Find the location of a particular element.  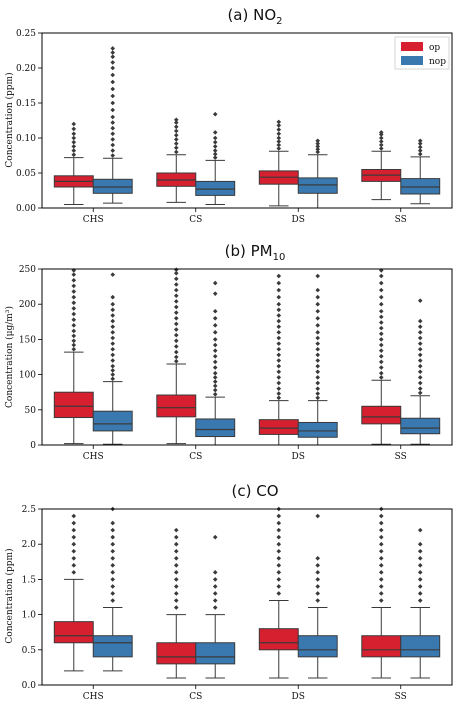

panel-title: (c) CO is located at coordinates (255, 491).